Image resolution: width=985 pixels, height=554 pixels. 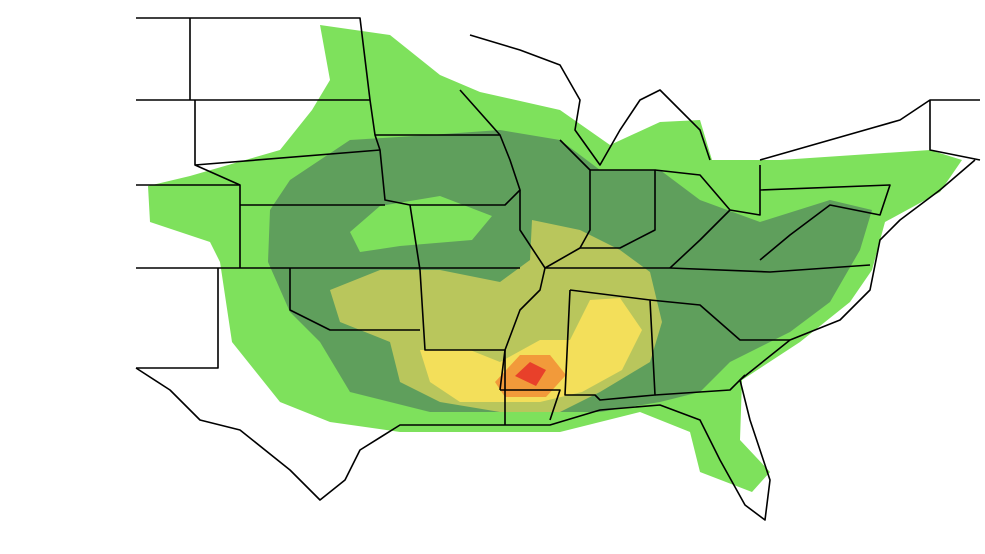 I want to click on contour-yellow, so click(x=531, y=350).